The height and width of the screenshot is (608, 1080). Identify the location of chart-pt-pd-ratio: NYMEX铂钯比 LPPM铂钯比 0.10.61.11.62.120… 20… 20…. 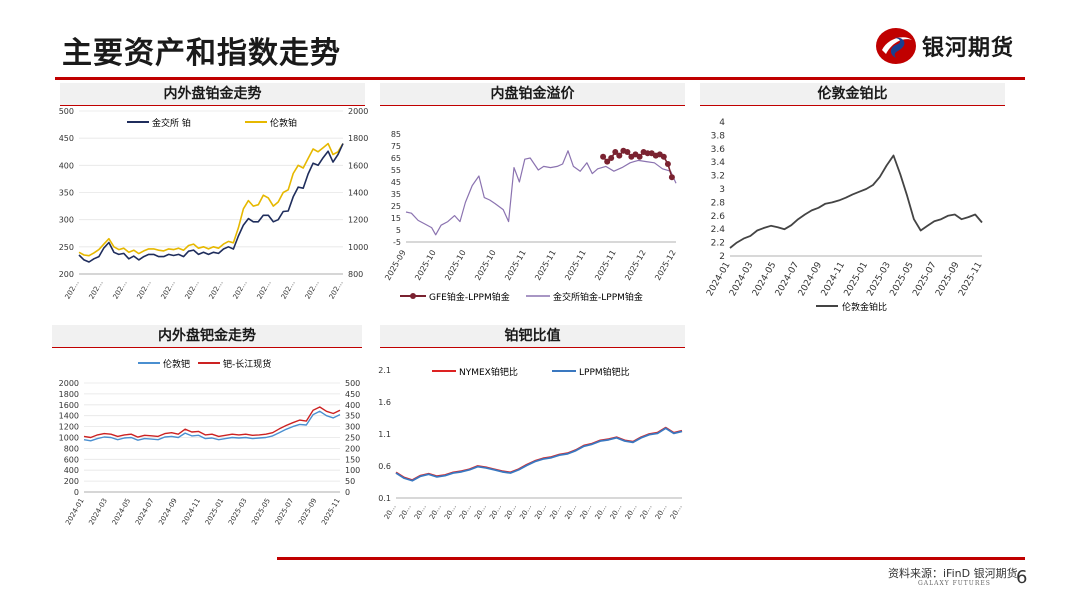
(531, 443).